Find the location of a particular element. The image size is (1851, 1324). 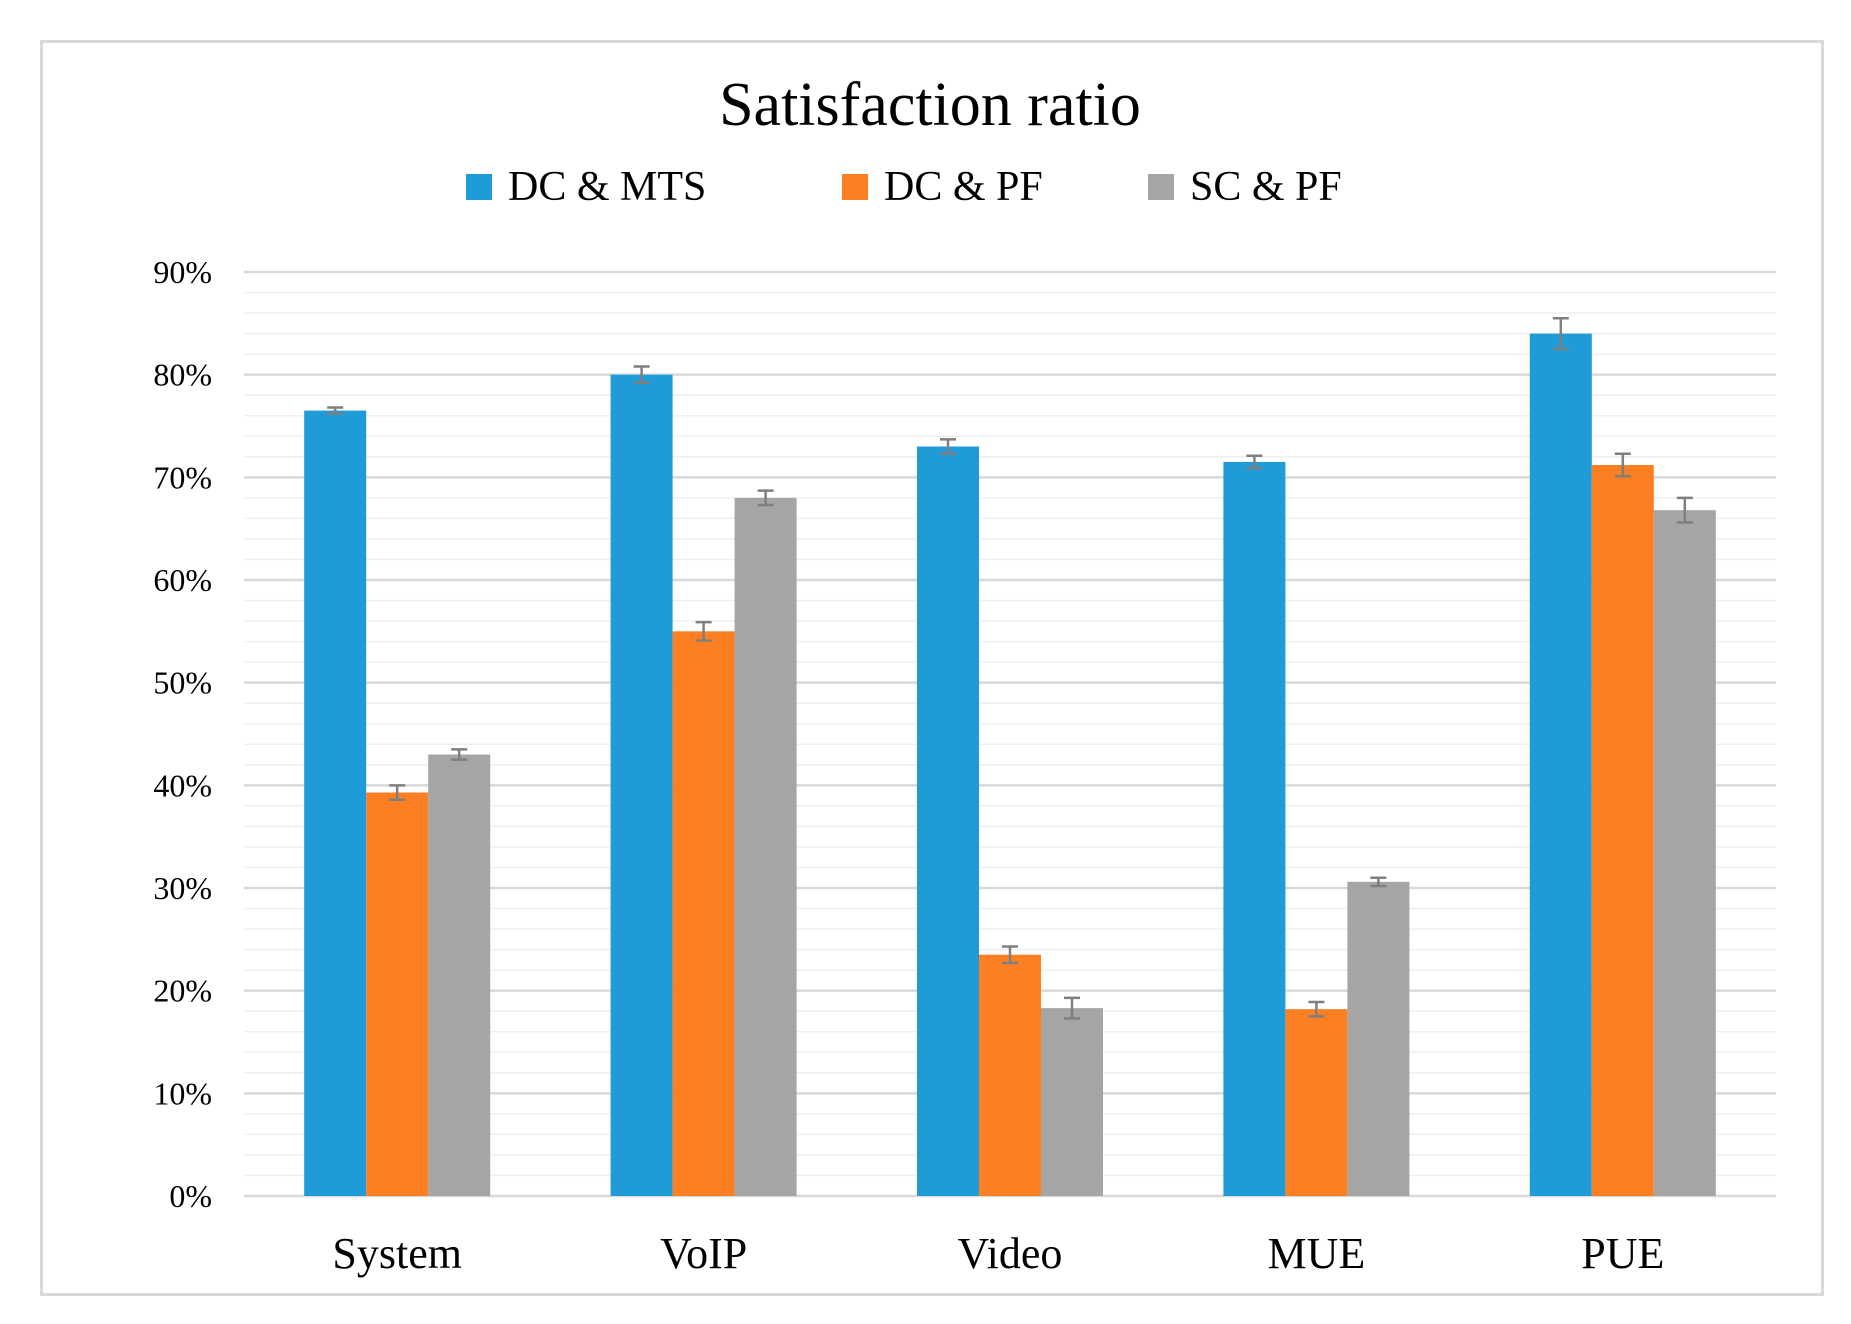

y-tick-label: 20% is located at coordinates (182, 991).